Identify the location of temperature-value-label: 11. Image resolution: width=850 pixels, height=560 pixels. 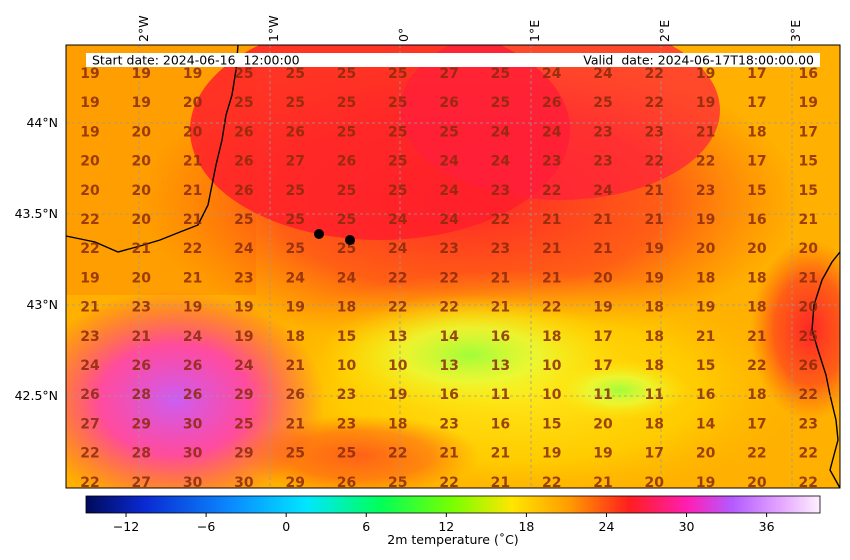
(602, 395).